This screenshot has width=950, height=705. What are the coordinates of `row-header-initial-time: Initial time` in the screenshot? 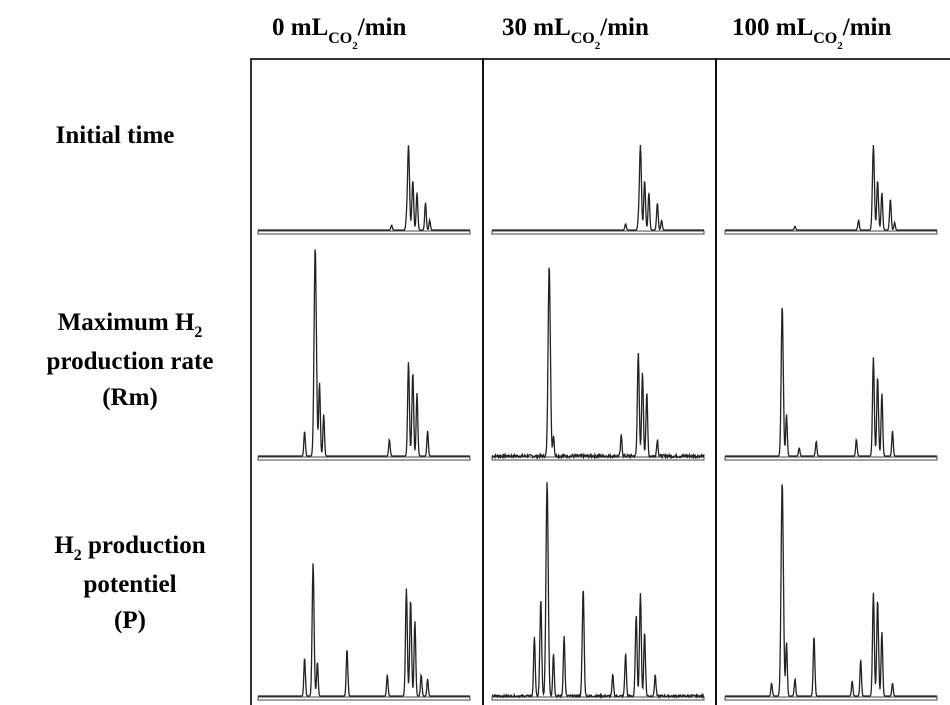 It's located at (122, 136).